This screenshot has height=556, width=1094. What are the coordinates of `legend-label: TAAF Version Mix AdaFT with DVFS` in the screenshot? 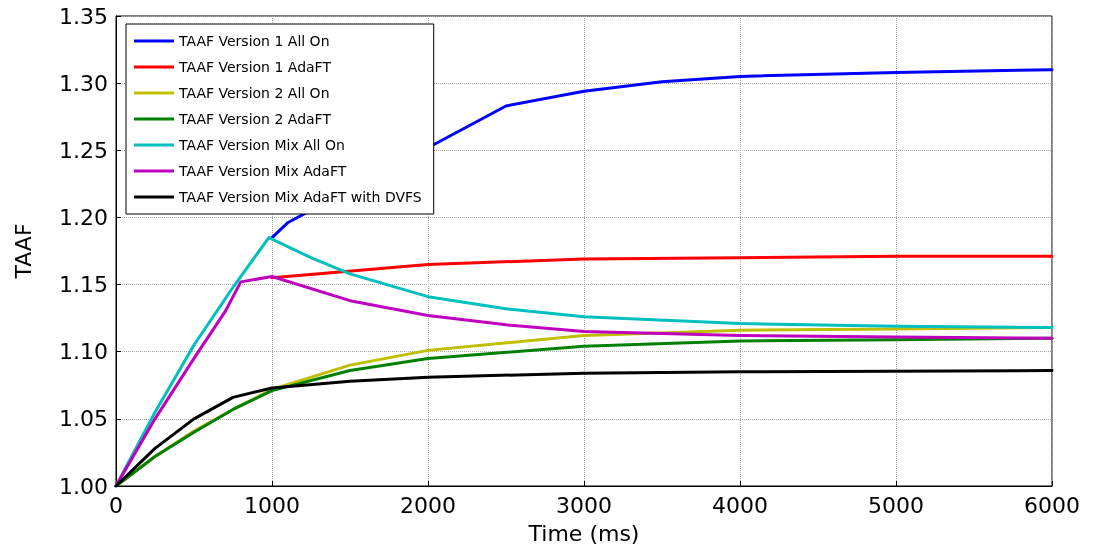 It's located at (300, 197).